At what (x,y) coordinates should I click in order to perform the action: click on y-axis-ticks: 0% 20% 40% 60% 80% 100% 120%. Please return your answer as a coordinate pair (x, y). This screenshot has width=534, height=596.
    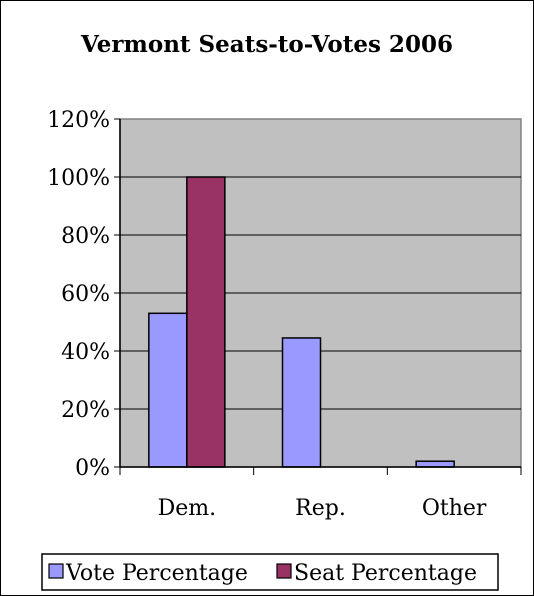
    Looking at the image, I should click on (83, 294).